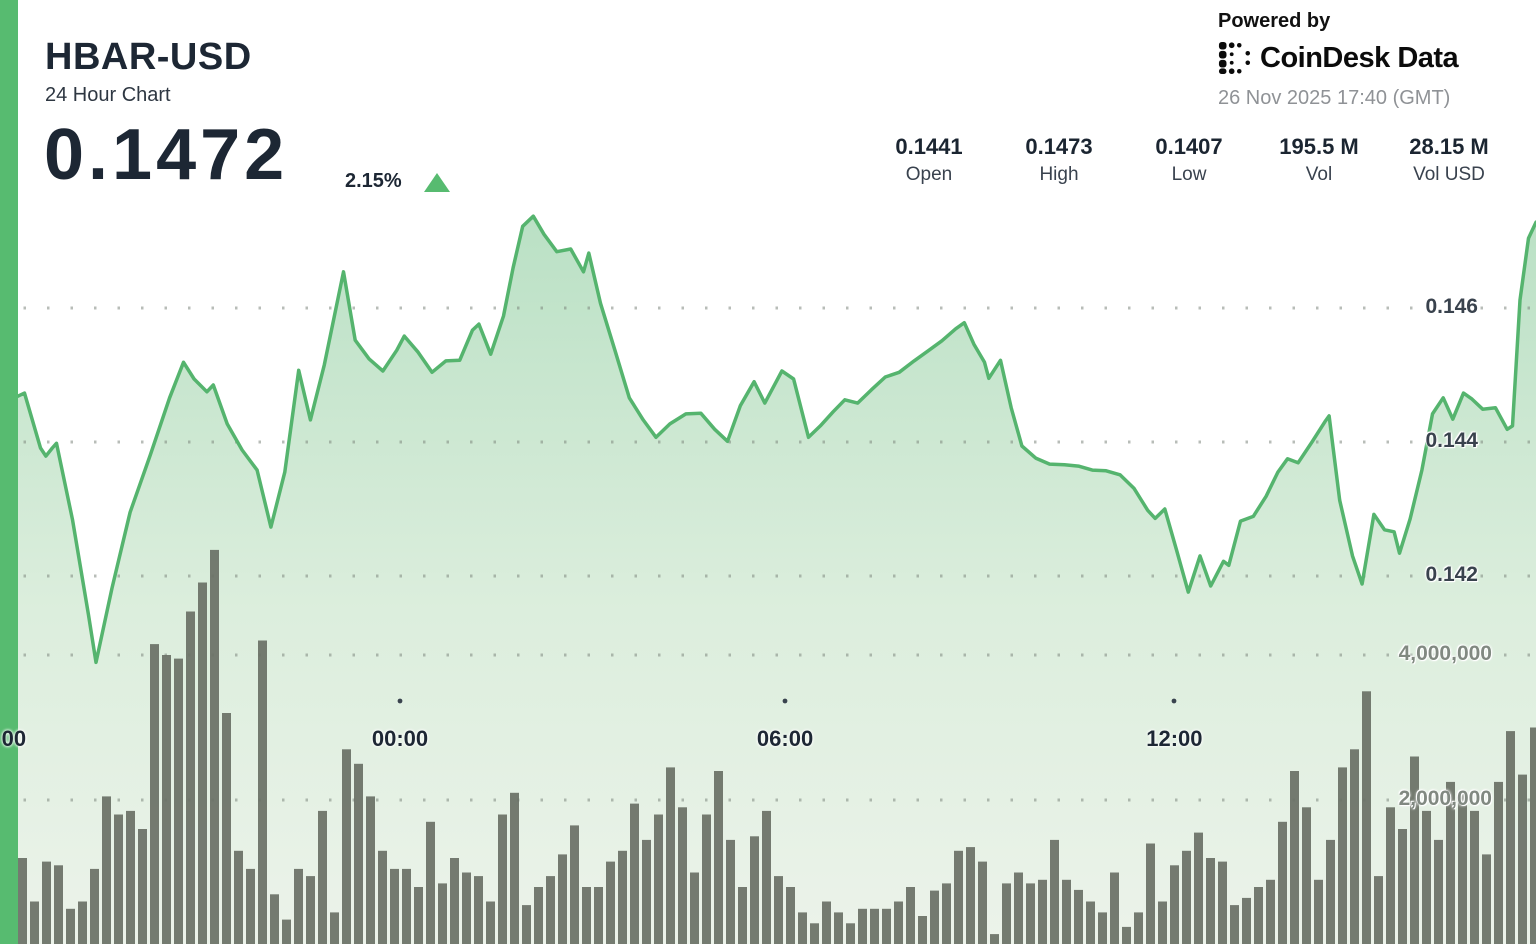  What do you see at coordinates (1174, 738) in the screenshot?
I see `x-axis-label: 12:00` at bounding box center [1174, 738].